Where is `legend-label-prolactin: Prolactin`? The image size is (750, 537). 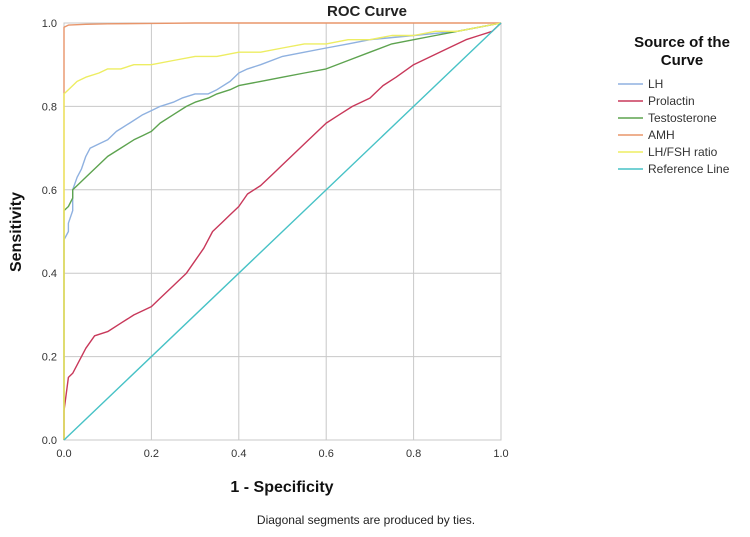 legend-label-prolactin: Prolactin is located at coordinates (671, 101).